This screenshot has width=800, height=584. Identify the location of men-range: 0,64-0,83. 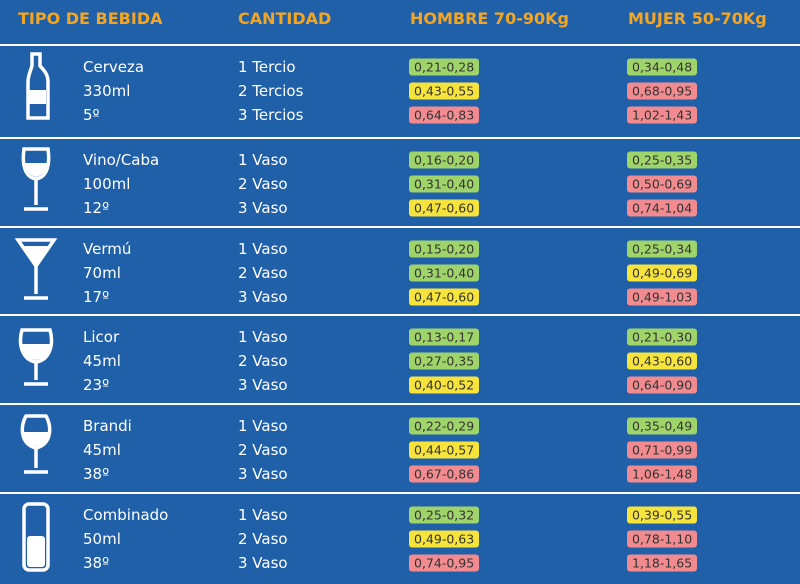
(444, 115).